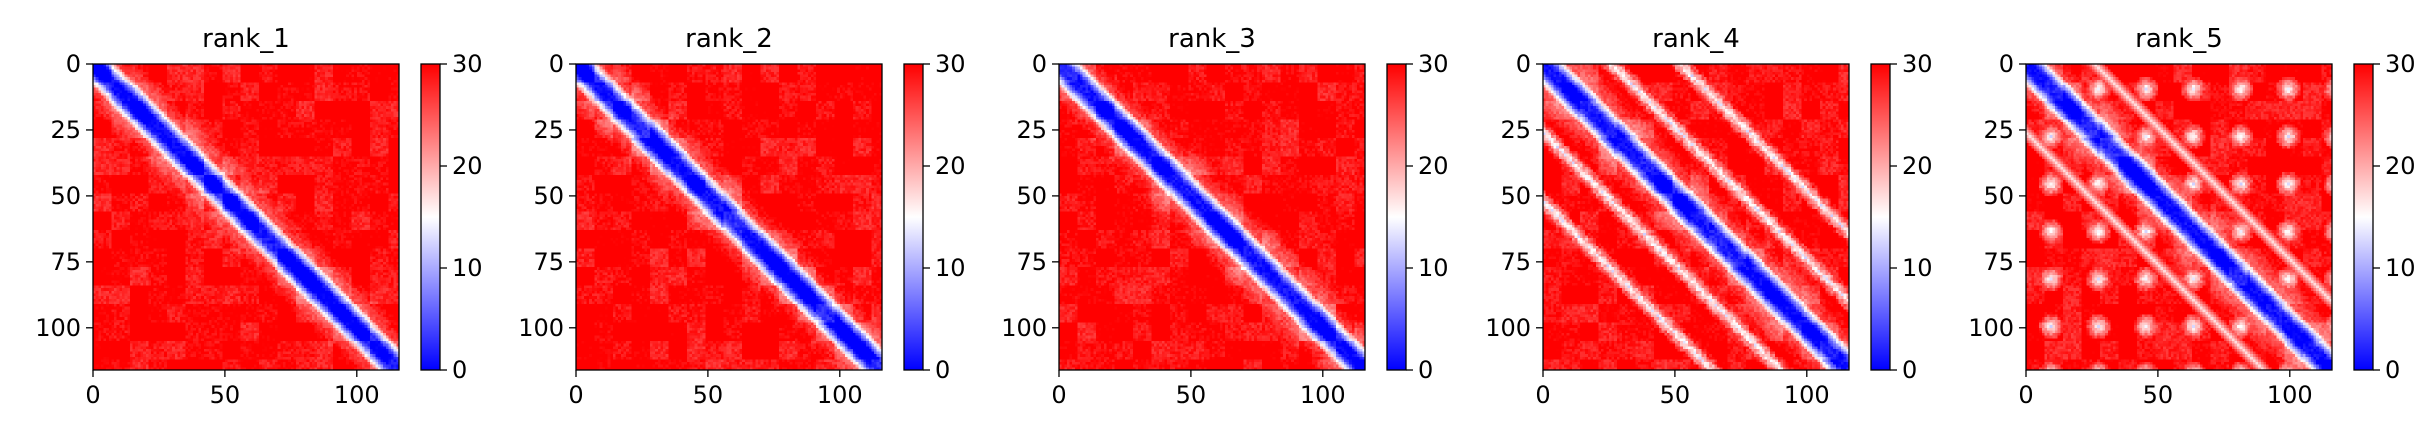 This screenshot has width=2435, height=438. I want to click on panel-title: rank_1, so click(246, 39).